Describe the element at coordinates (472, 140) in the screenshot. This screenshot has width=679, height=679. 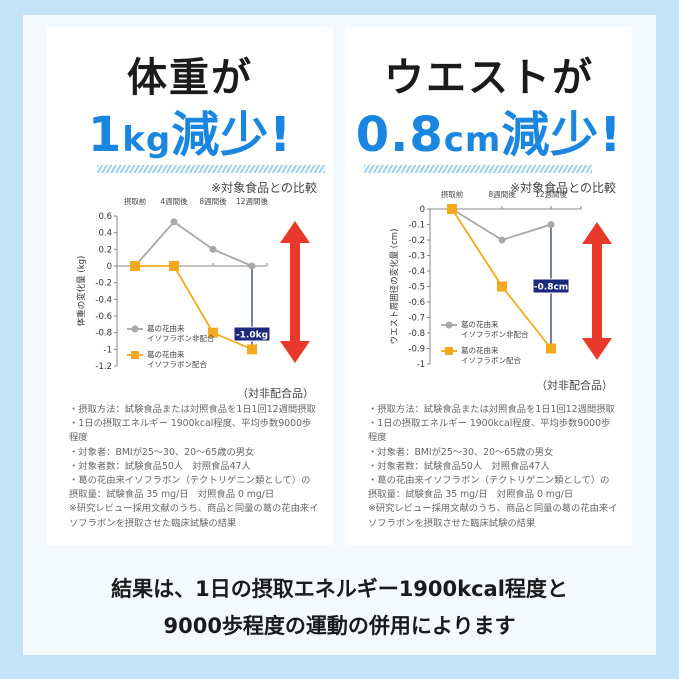
I see `waist-headline-unit: cm` at that location.